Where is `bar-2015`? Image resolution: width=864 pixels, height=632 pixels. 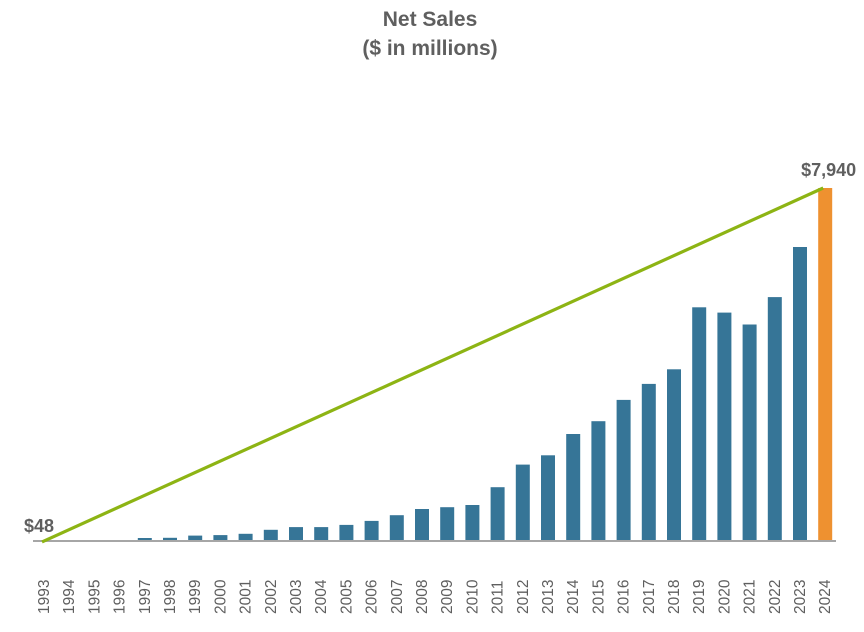
bar-2015 is located at coordinates (598, 480).